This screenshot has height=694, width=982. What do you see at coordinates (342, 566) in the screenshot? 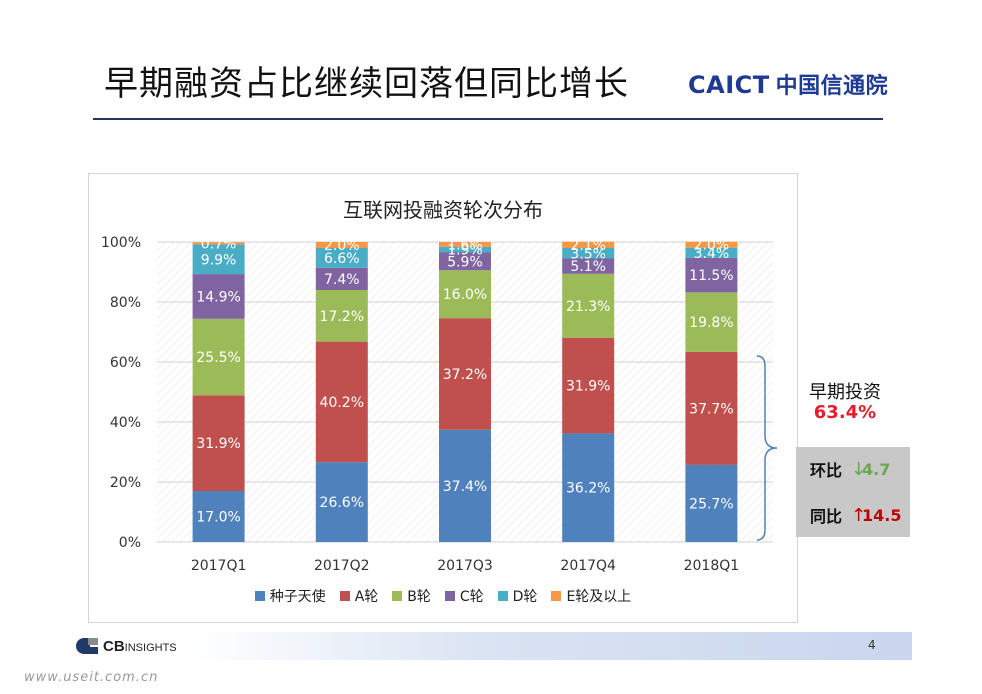
I see `x-tick-label: 2017Q2` at bounding box center [342, 566].